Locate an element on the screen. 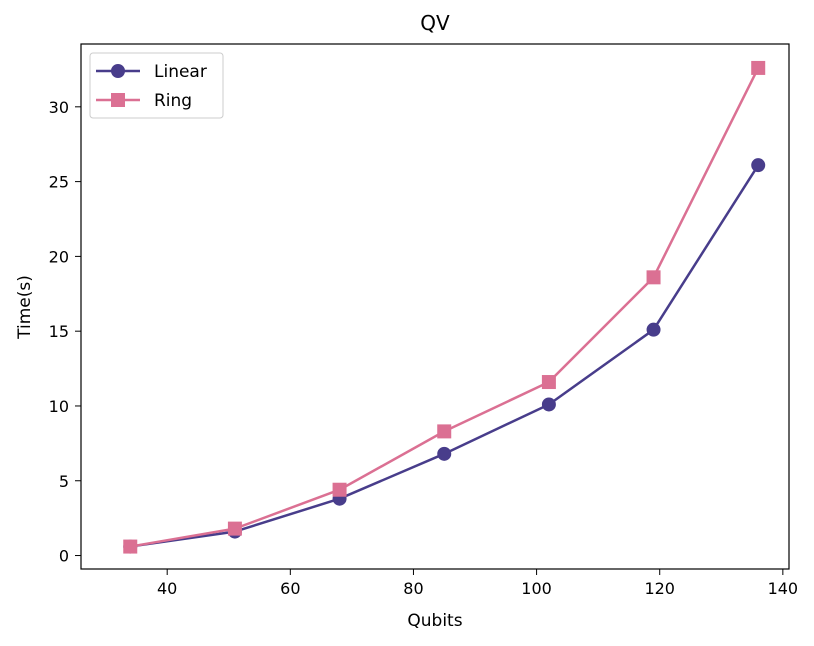 The height and width of the screenshot is (646, 814). y-tick-label: 15 is located at coordinates (59, 331).